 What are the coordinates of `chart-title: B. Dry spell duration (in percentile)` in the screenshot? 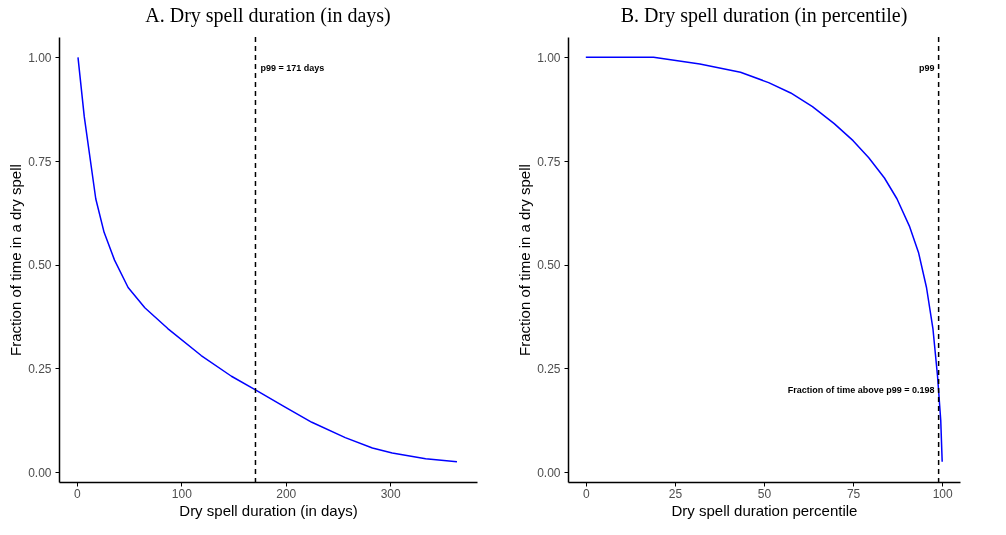 It's located at (764, 16).